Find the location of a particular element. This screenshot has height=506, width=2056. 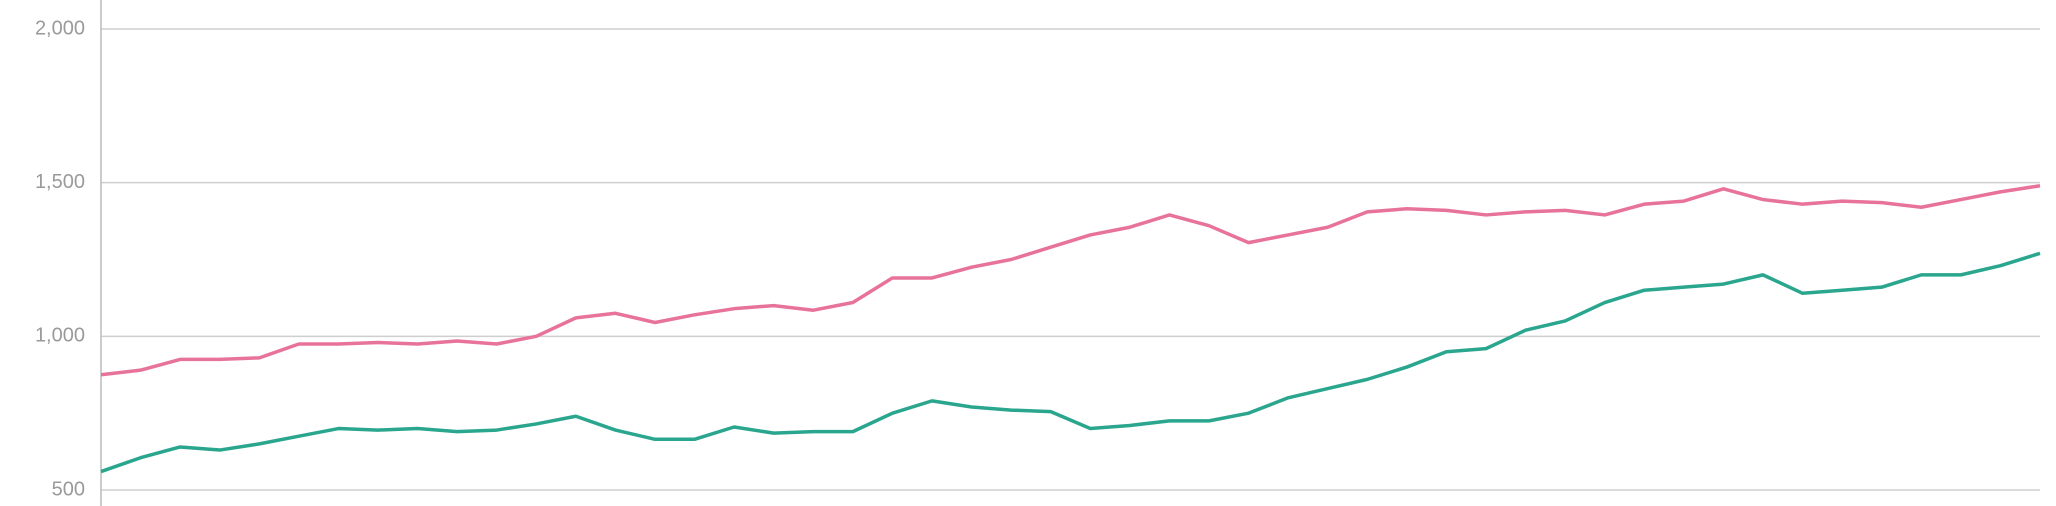

y-tick-label: 1,500 is located at coordinates (60, 182).